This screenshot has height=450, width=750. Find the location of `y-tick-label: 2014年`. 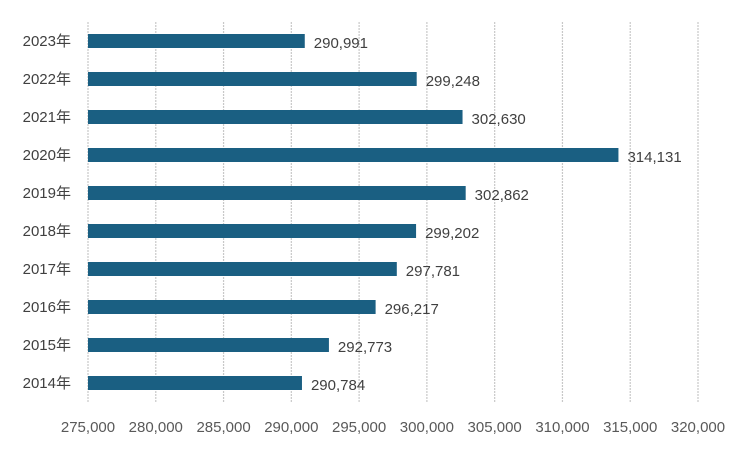

y-tick-label: 2014年 is located at coordinates (47, 383).